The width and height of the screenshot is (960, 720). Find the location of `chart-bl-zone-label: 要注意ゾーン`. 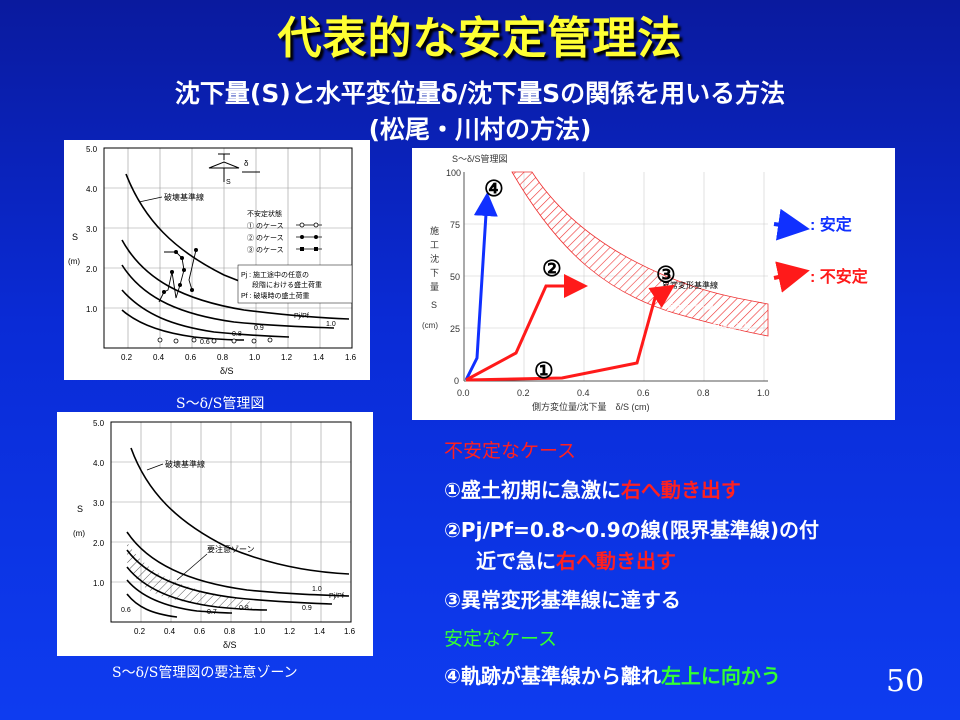

chart-bl-zone-label: 要注意ゾーン is located at coordinates (231, 549).